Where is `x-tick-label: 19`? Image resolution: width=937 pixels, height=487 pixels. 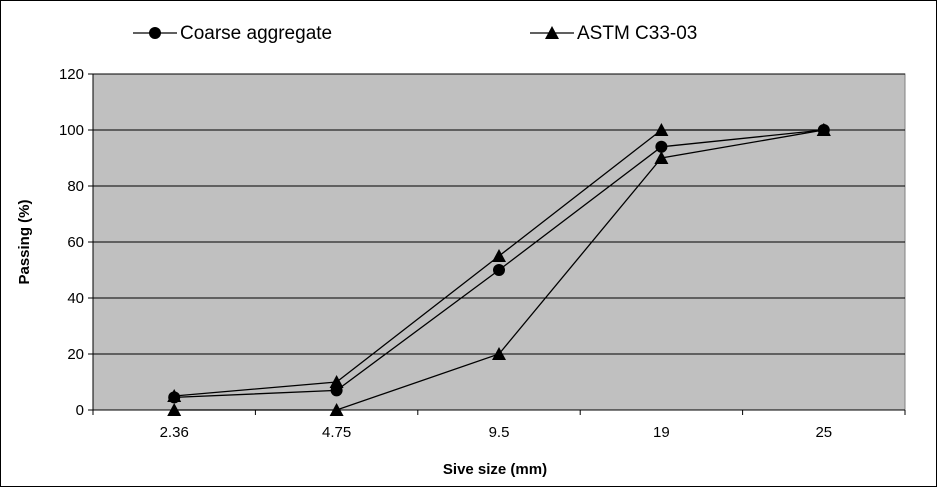 x-tick-label: 19 is located at coordinates (661, 432).